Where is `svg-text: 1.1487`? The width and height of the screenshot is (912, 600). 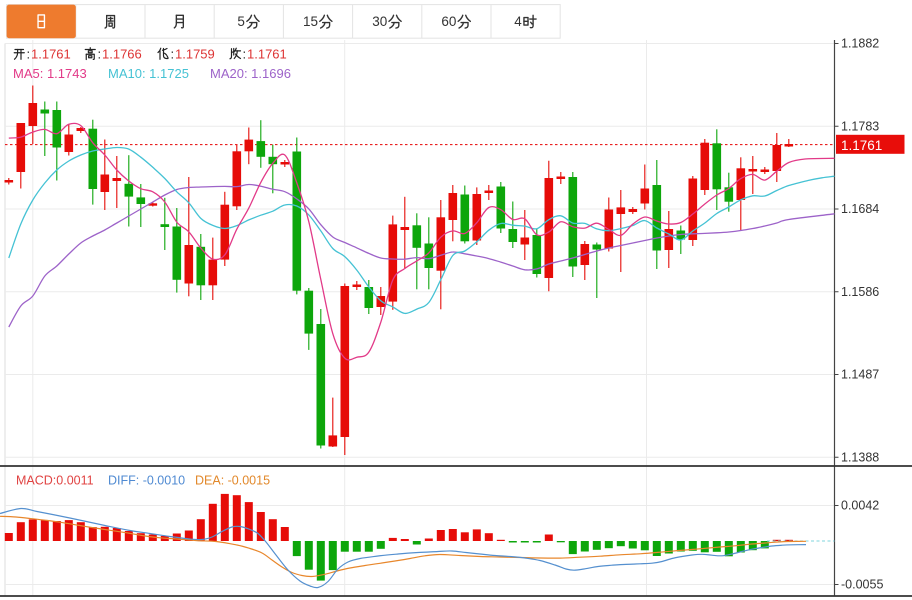 svg-text: 1.1487 is located at coordinates (860, 375).